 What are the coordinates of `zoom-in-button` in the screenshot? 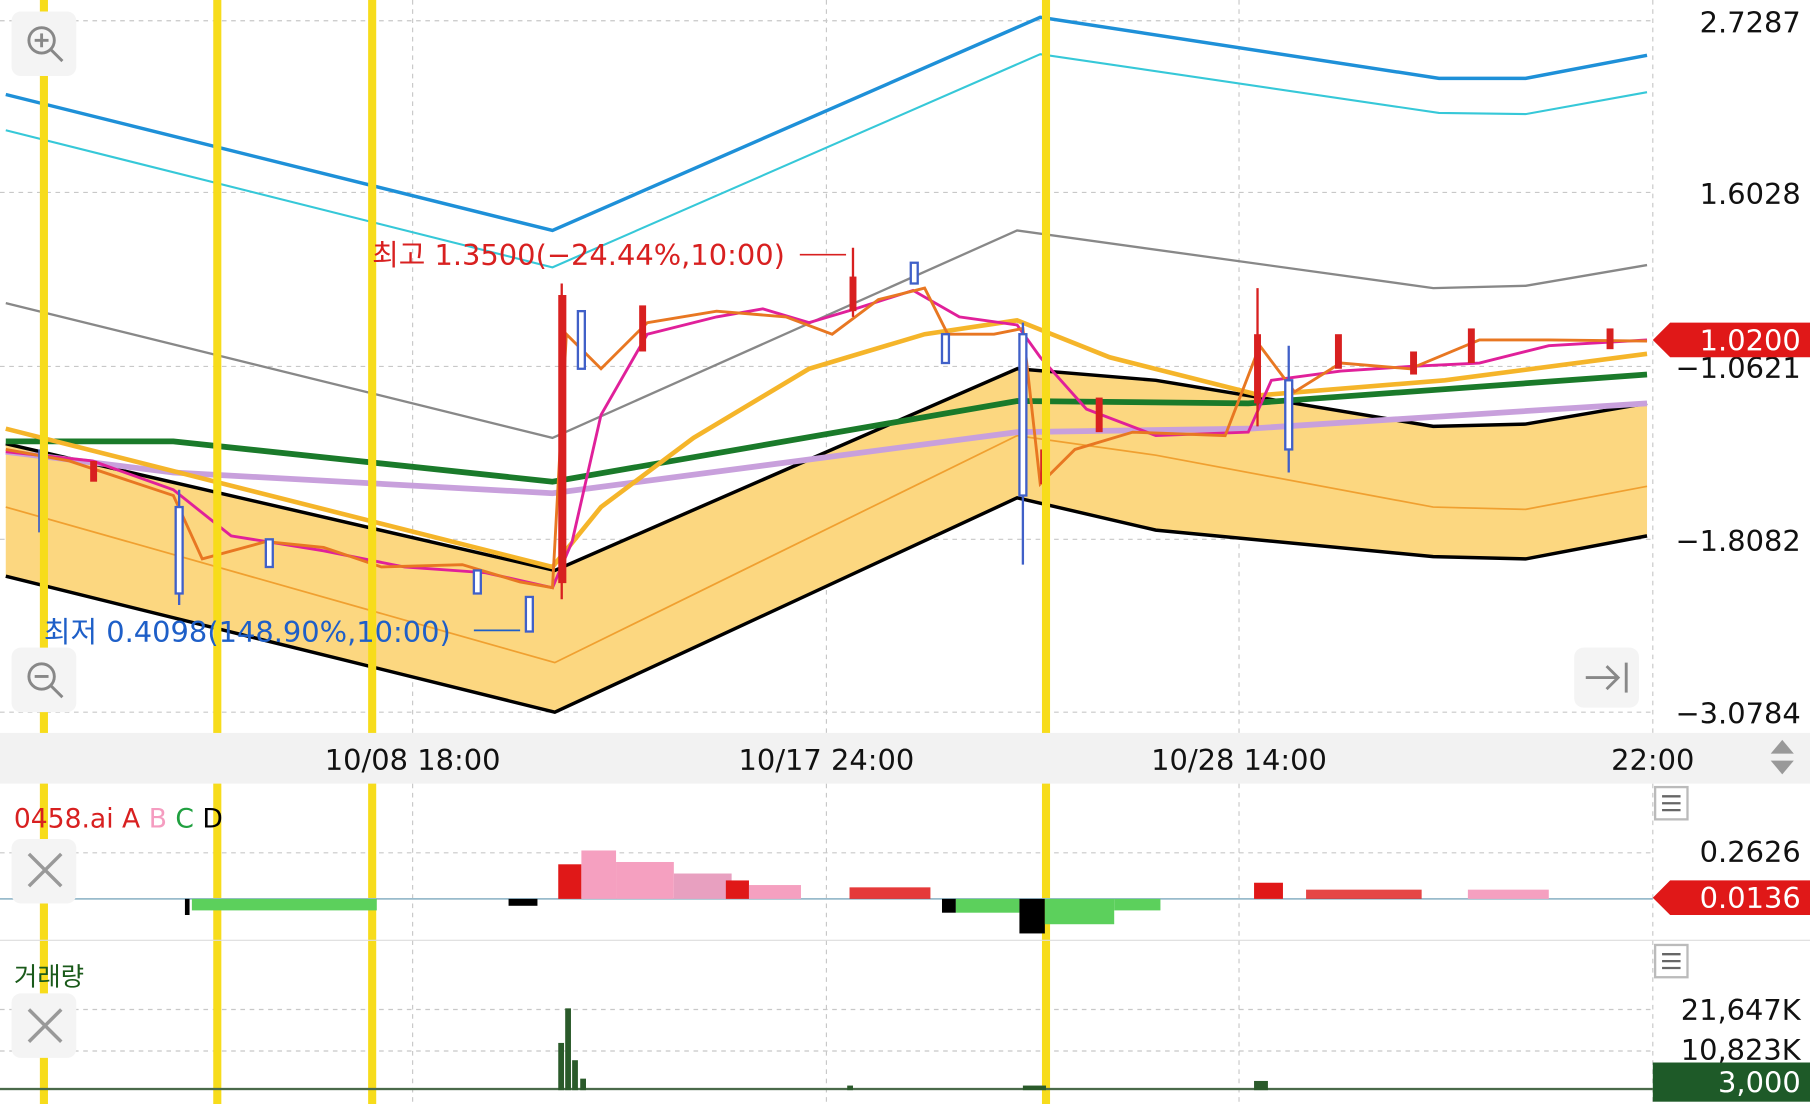 It's located at (44, 44).